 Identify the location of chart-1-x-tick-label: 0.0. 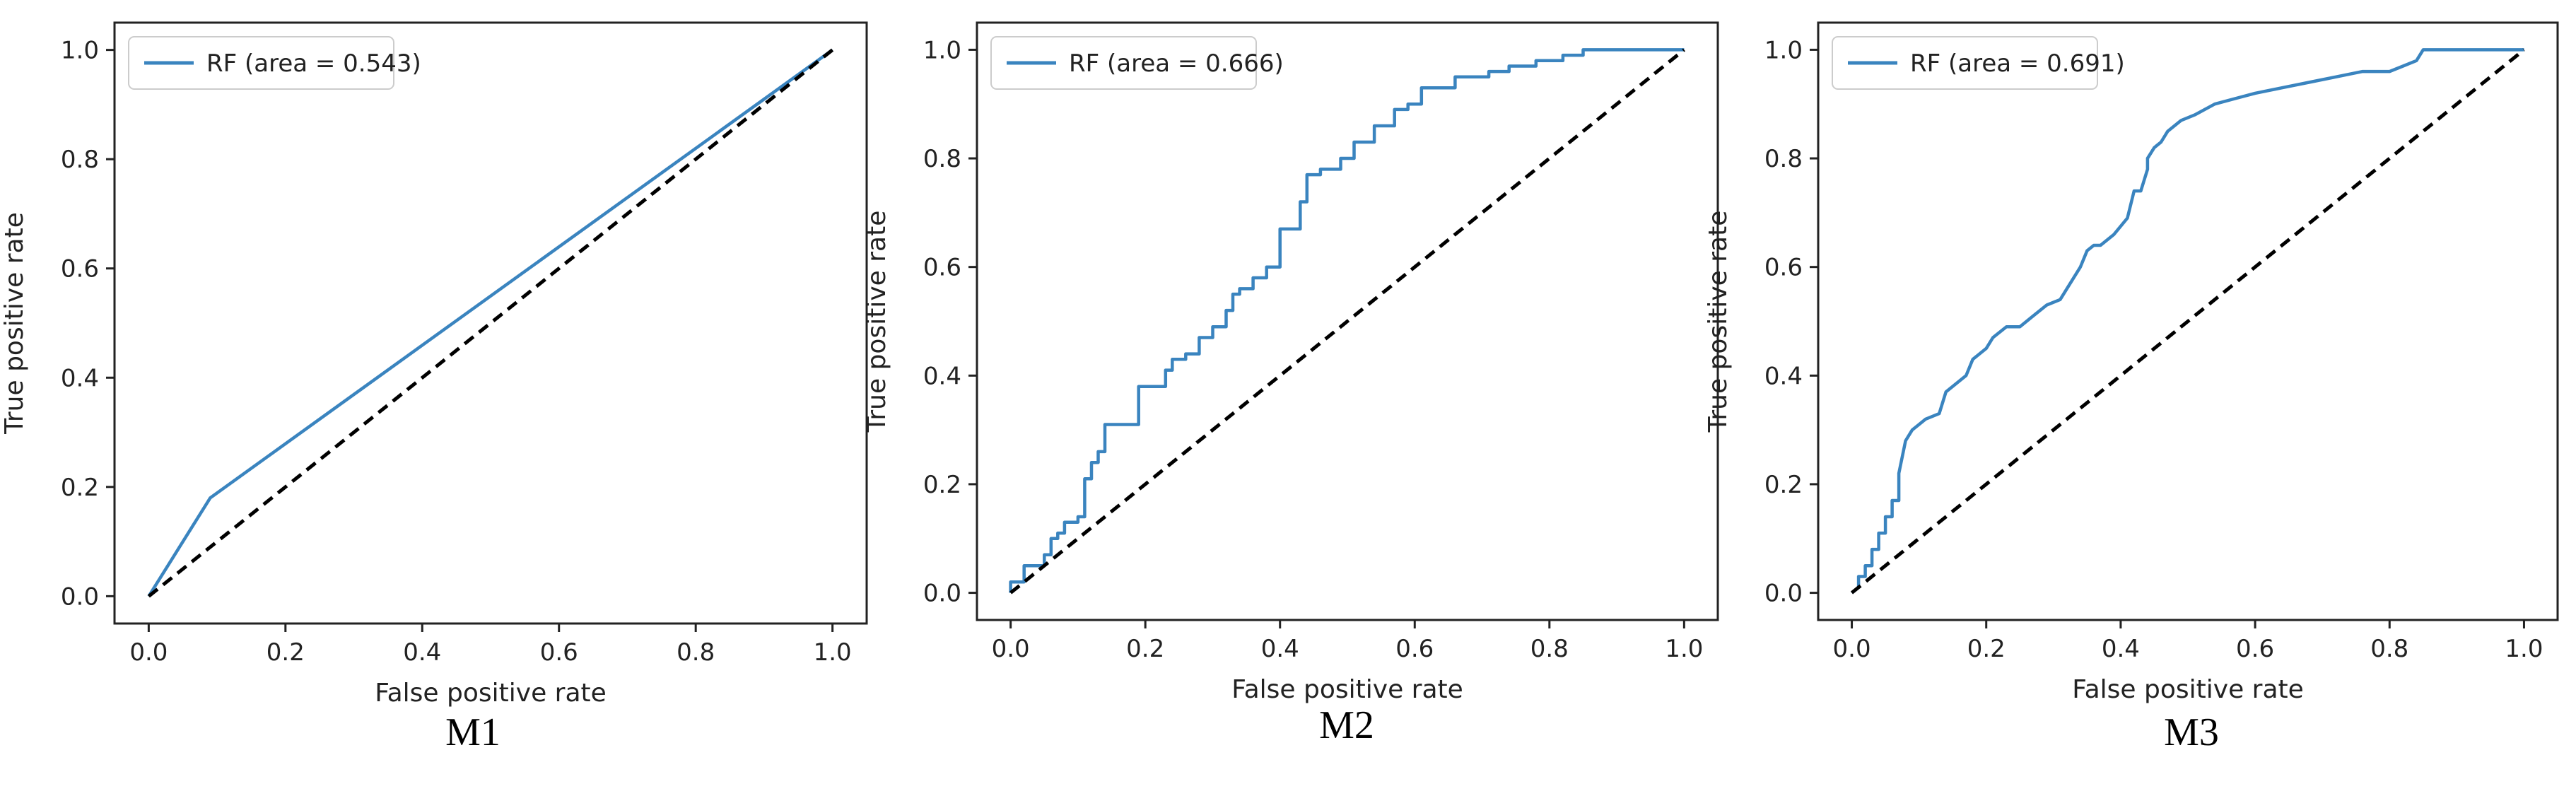
(149, 652).